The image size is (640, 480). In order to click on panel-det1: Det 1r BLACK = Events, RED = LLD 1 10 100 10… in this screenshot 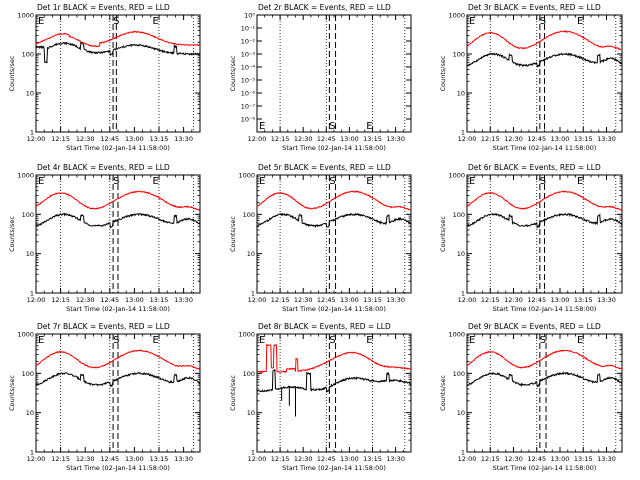, I will do `click(104, 77)`.